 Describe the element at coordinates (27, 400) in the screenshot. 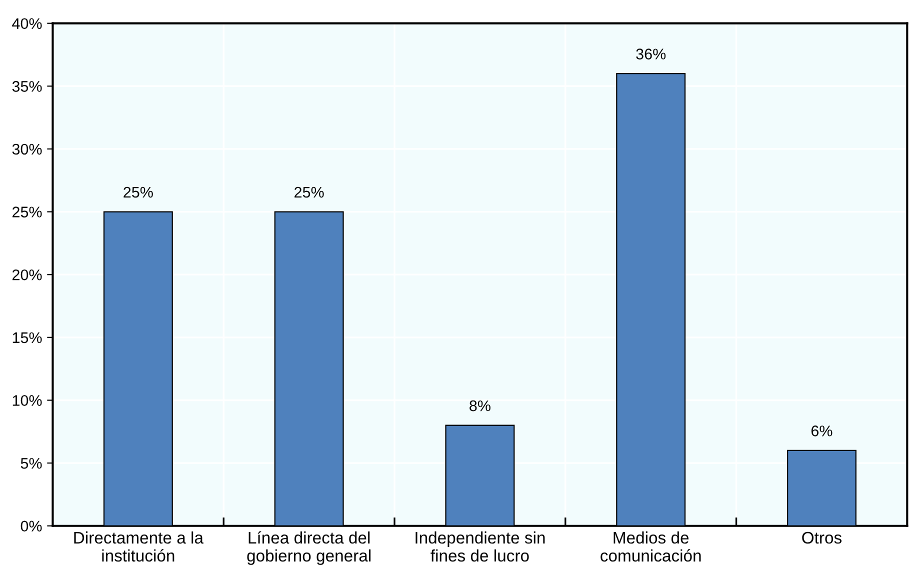

I see `y-tick-label: 10%` at that location.